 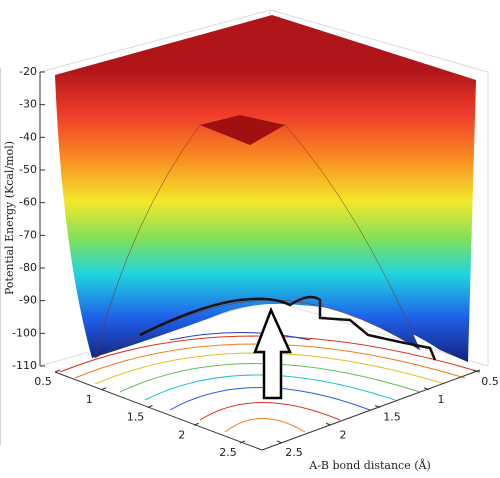 What do you see at coordinates (89, 399) in the screenshot?
I see `x-tick-label: 1` at bounding box center [89, 399].